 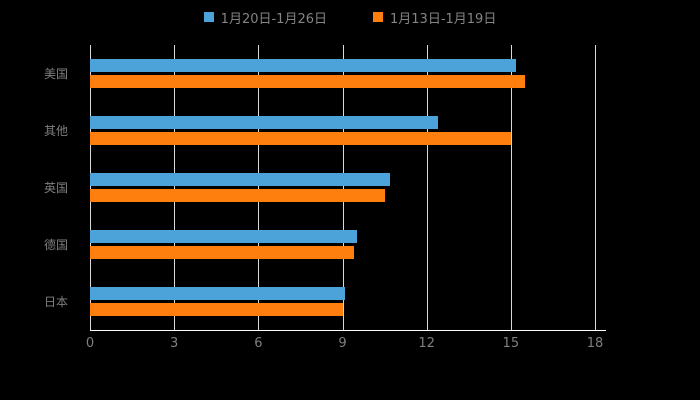 I want to click on y-category-label: 英国, so click(x=56, y=187).